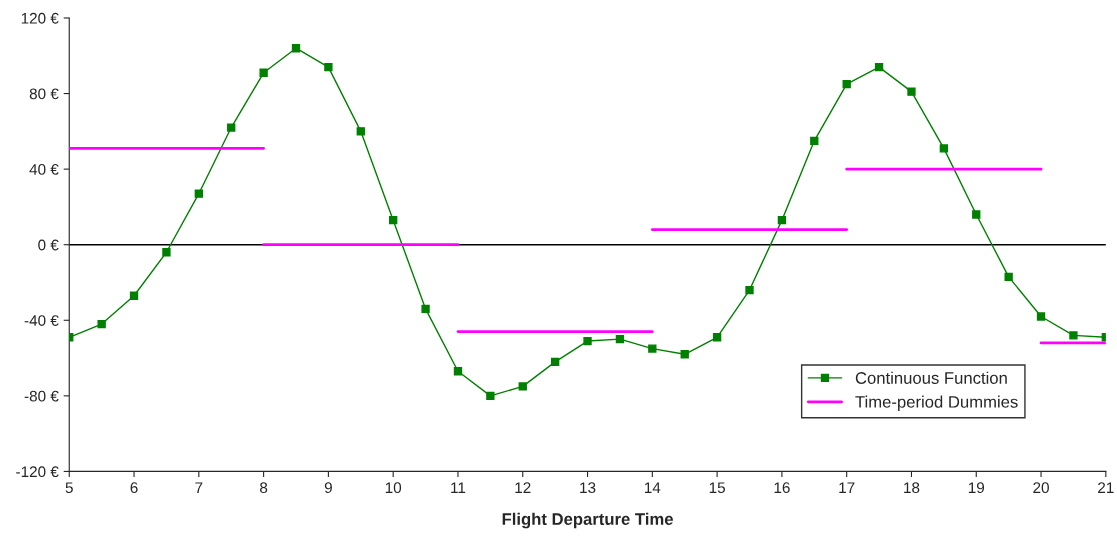 The image size is (1117, 545). I want to click on x-tick-label: 12, so click(523, 487).